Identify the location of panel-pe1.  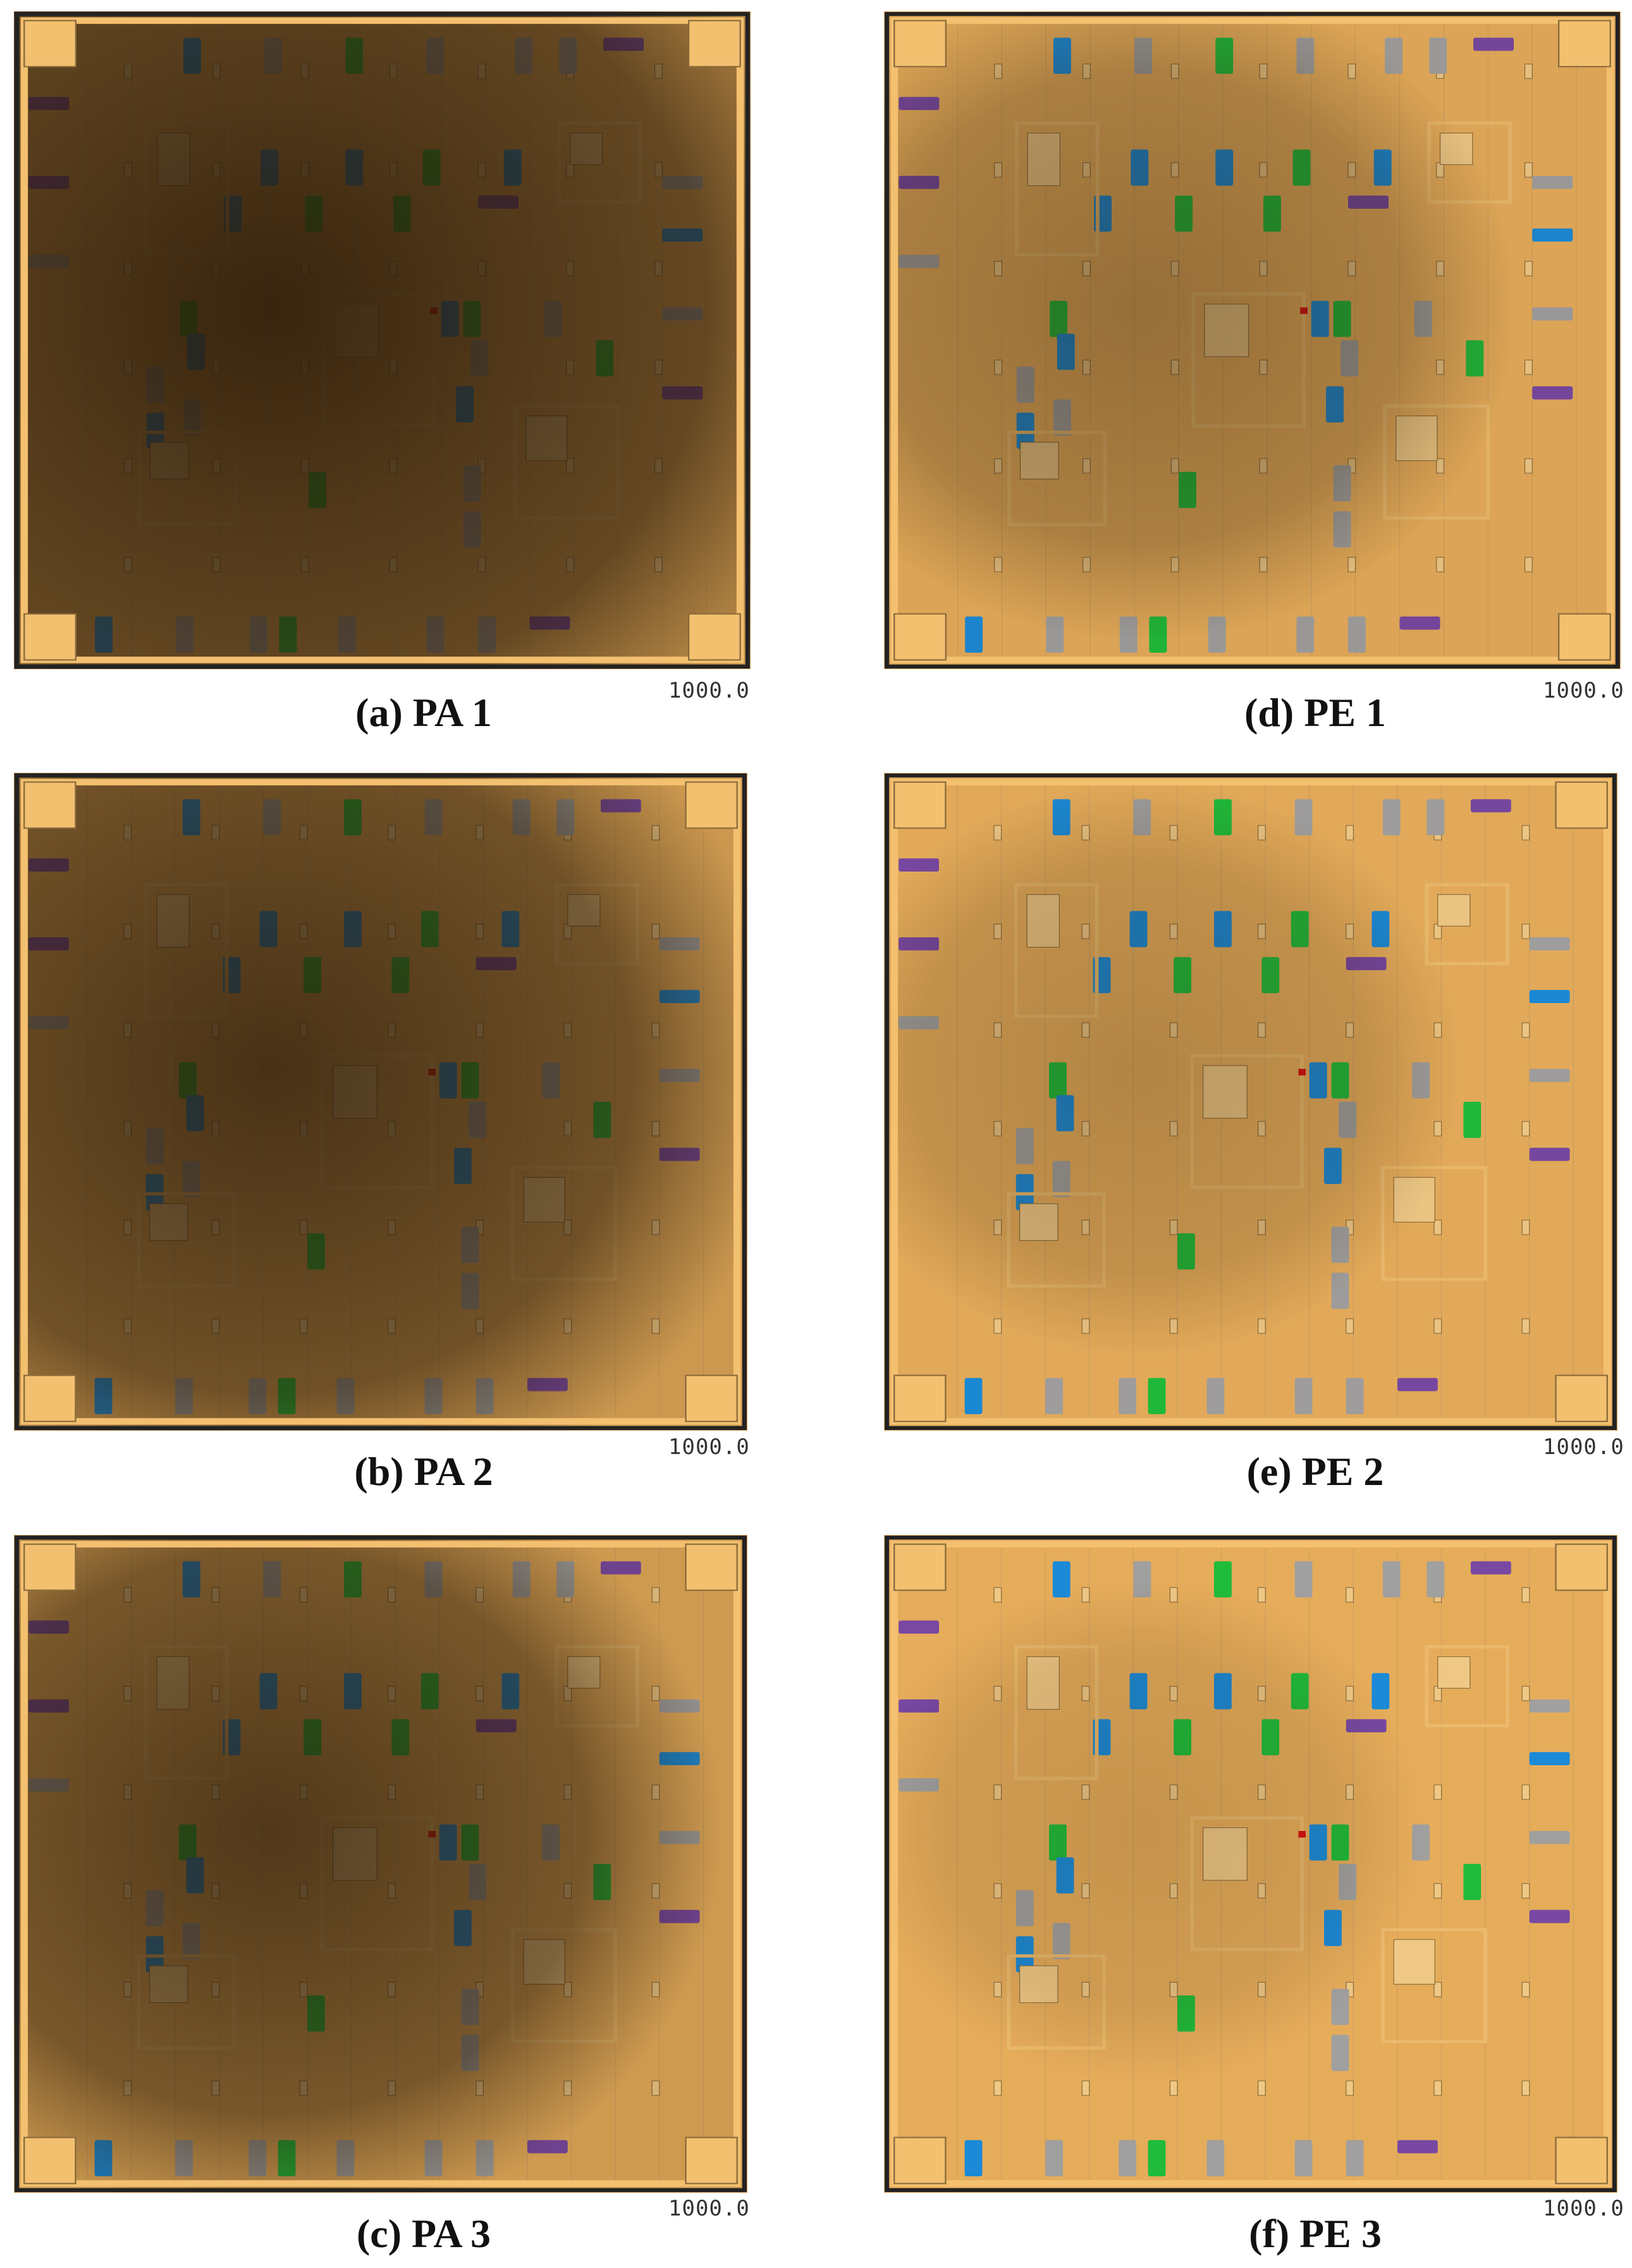
(1253, 340).